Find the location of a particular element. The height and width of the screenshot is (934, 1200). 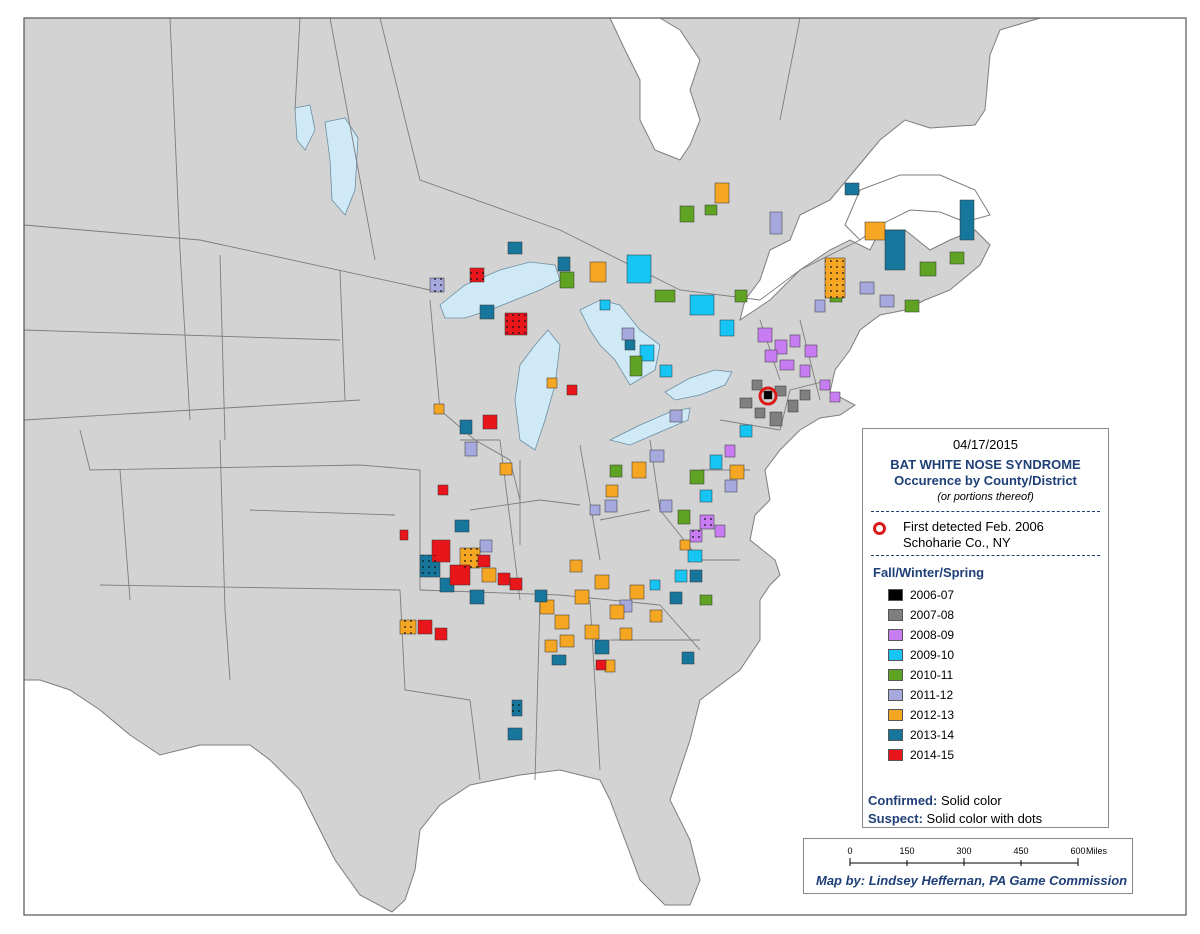

first-detected-circle-icon is located at coordinates (879, 528).